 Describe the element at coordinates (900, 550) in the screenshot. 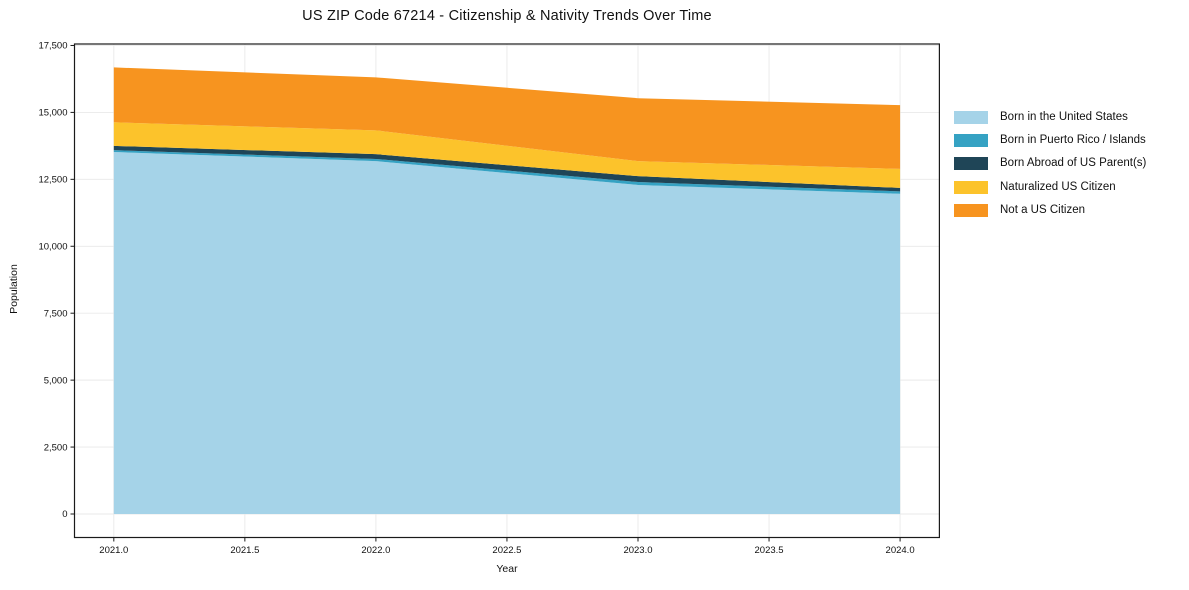

I see `svg-text: 2024.0` at that location.